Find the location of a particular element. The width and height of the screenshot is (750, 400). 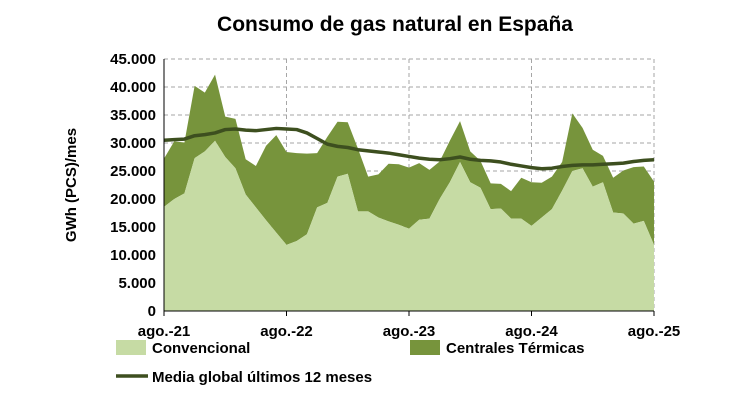

y-tick-label: 15.000 is located at coordinates (133, 227).